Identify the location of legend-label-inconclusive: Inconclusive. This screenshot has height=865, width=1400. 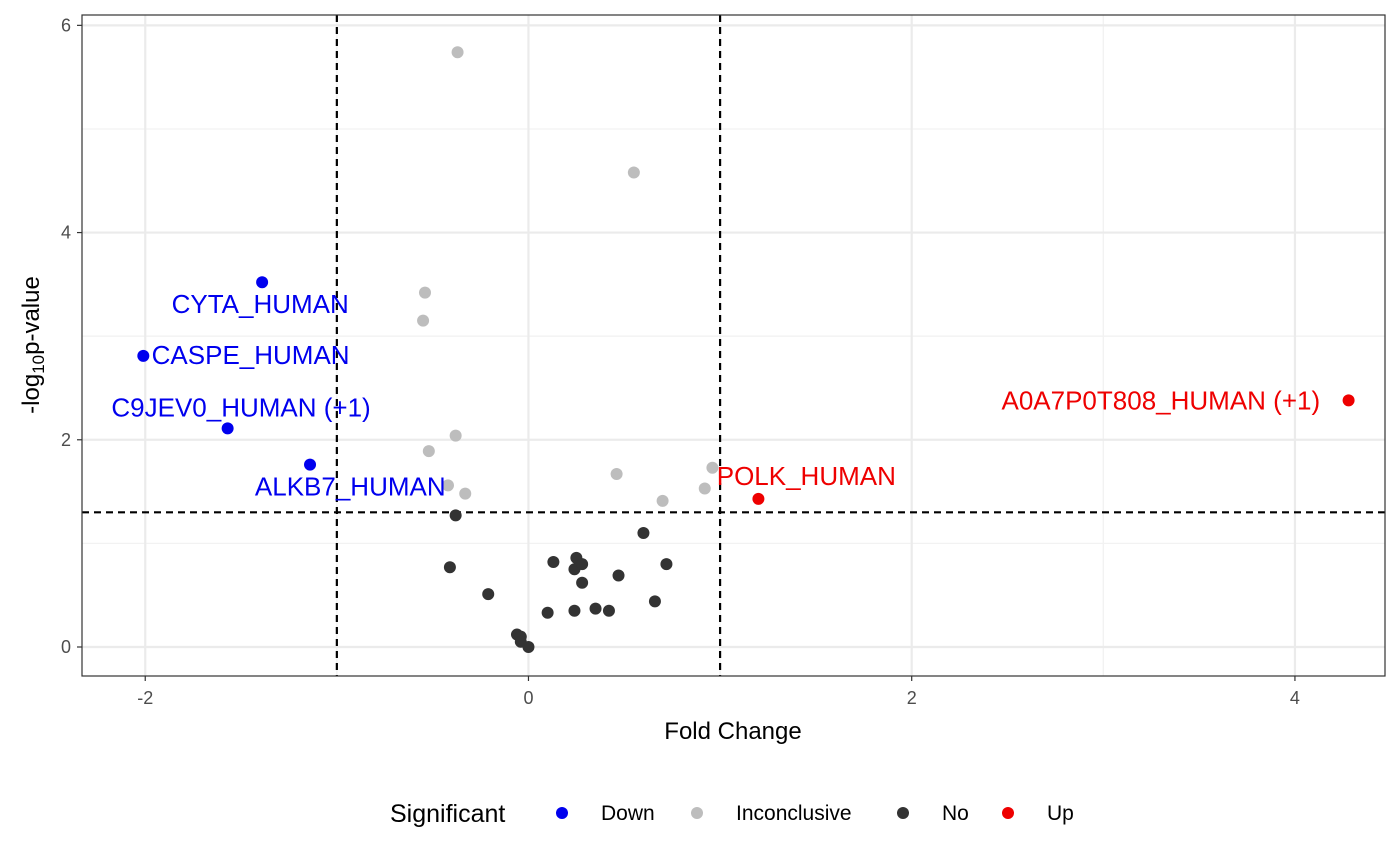
(794, 813).